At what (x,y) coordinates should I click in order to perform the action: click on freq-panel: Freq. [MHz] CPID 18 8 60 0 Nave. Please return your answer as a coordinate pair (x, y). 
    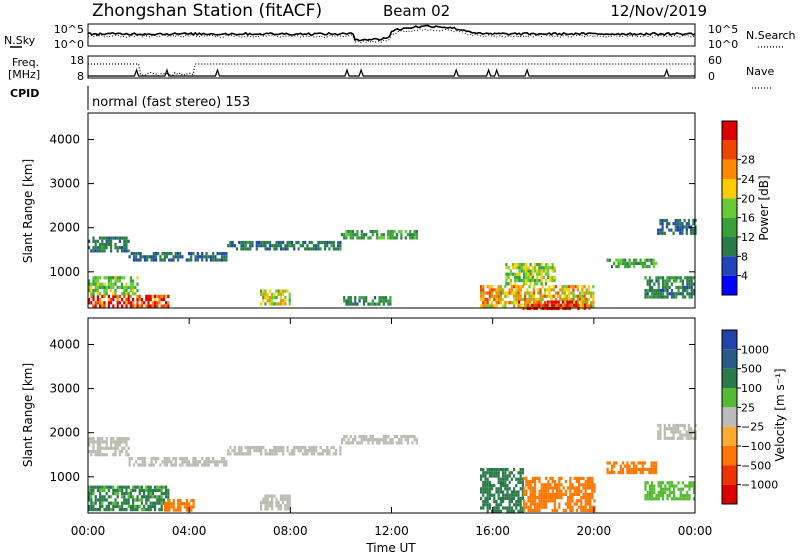
    Looking at the image, I should click on (391, 77).